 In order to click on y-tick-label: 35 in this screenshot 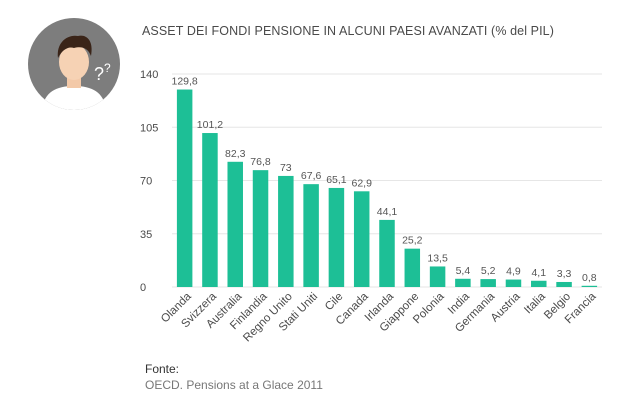, I will do `click(146, 235)`.